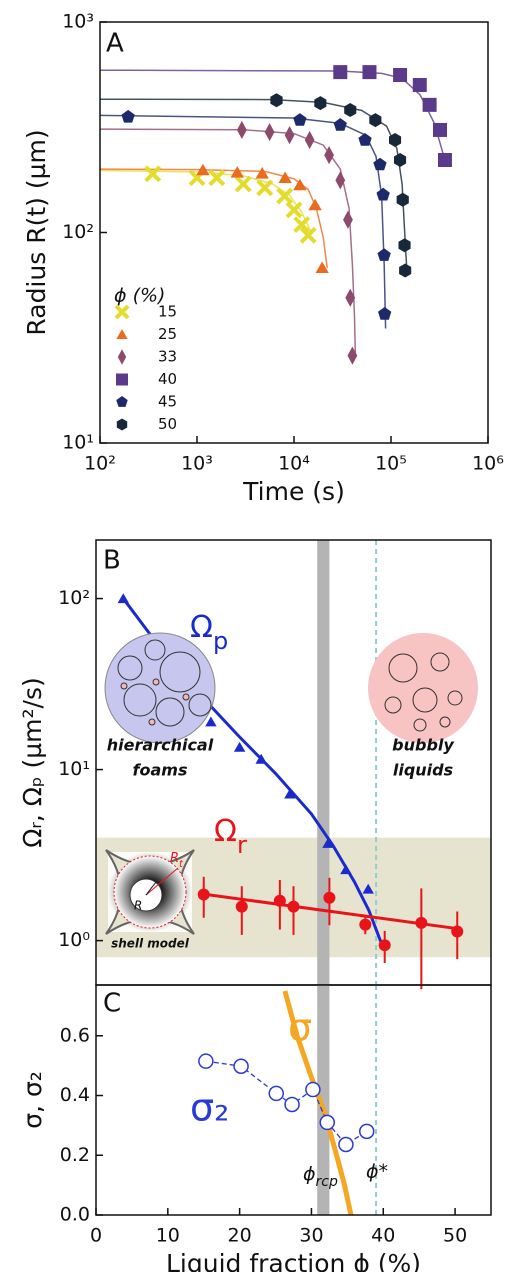 The height and width of the screenshot is (1272, 509). I want to click on y-axis-label: σ, σ₂, so click(32, 1100).